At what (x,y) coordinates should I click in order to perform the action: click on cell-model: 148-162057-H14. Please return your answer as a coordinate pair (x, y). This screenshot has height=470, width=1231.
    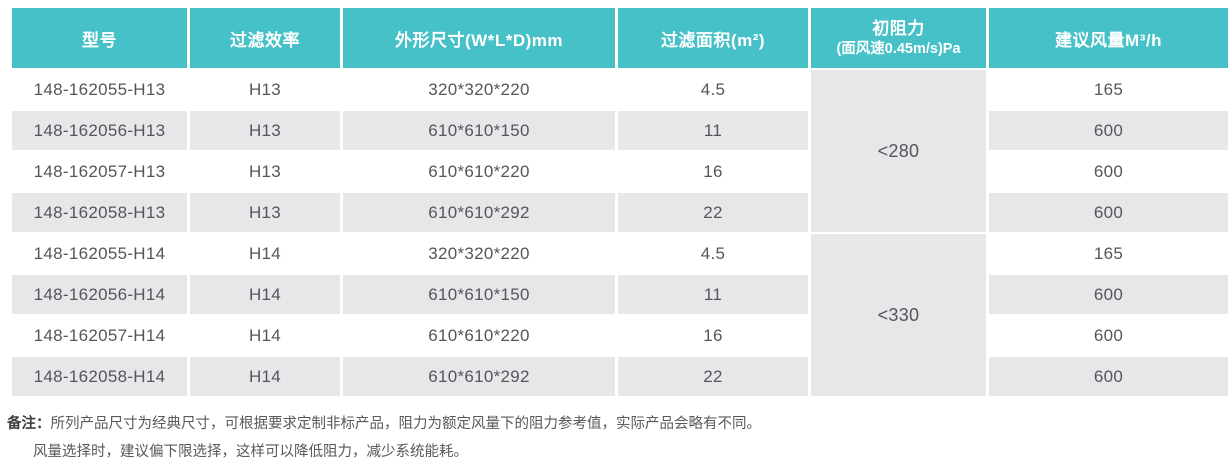
    Looking at the image, I should click on (99, 335).